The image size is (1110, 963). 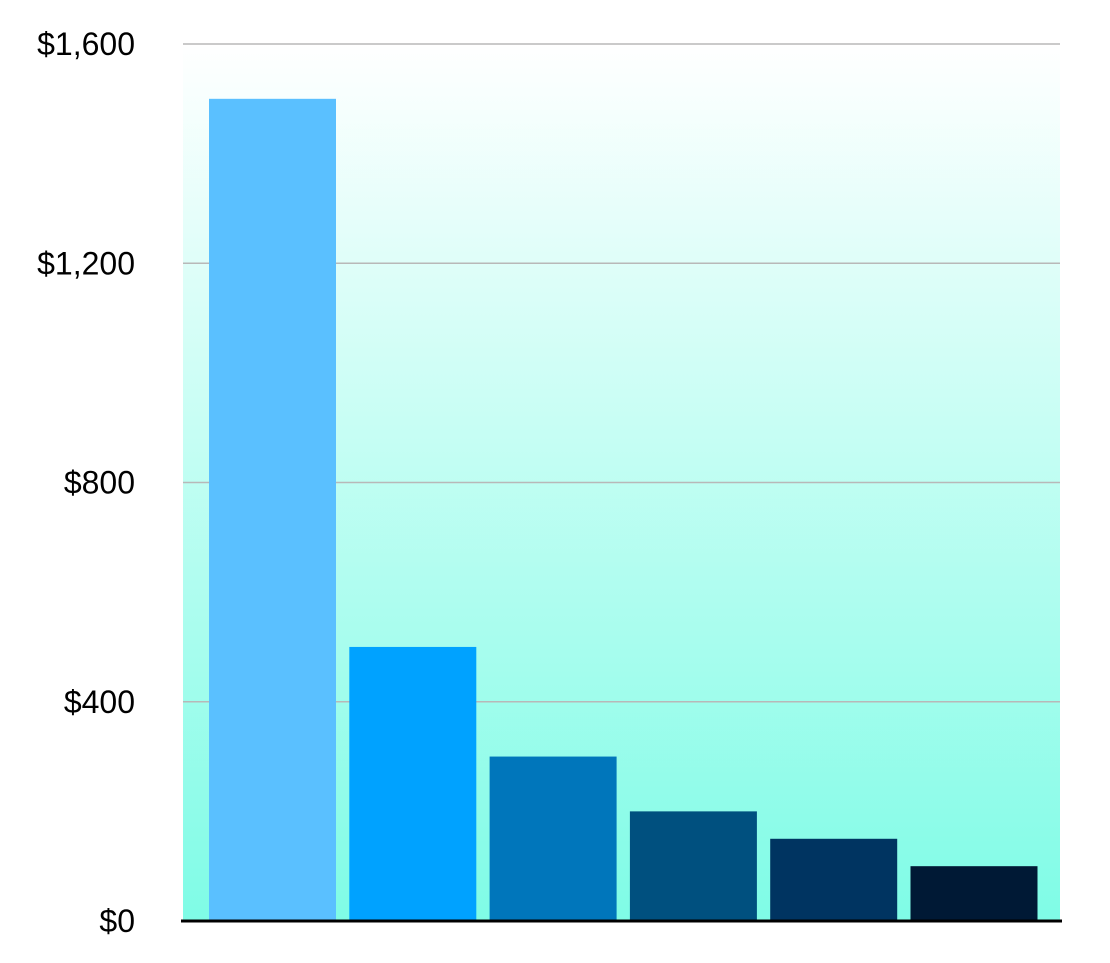 I want to click on y-tick-label: $800, so click(x=99, y=483).